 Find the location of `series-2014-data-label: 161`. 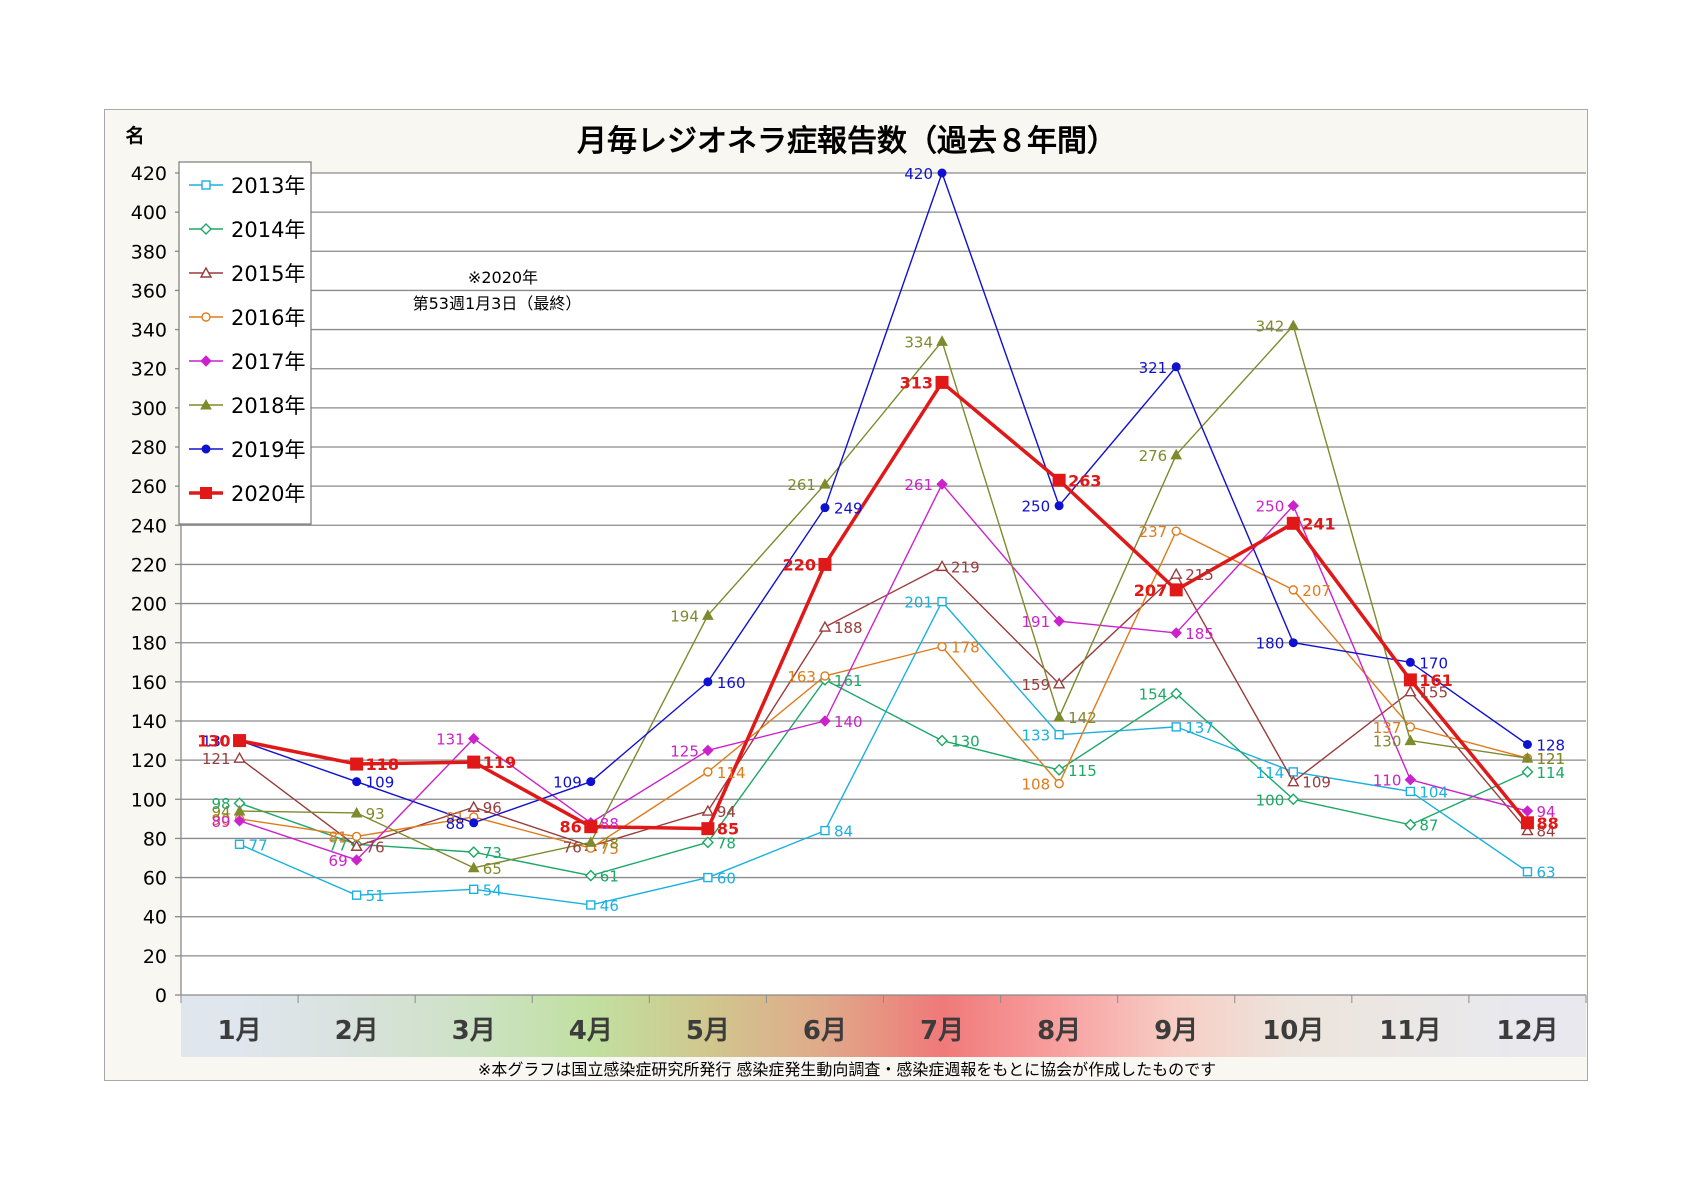

series-2014-data-label: 161 is located at coordinates (848, 681).